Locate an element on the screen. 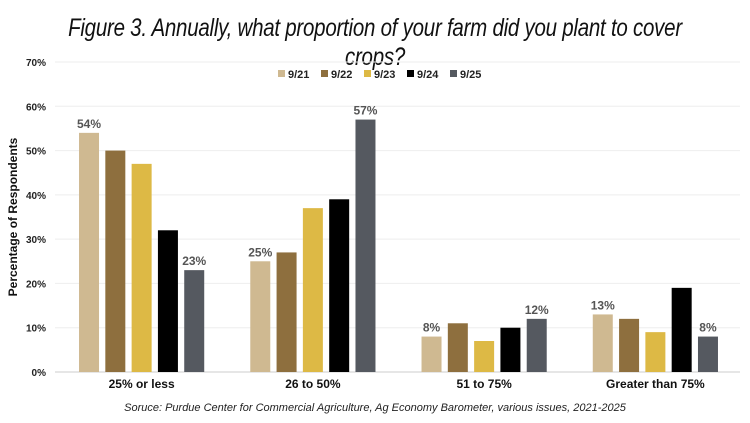 Image resolution: width=750 pixels, height=423 pixels. y-tick-label: 20% is located at coordinates (36, 284).